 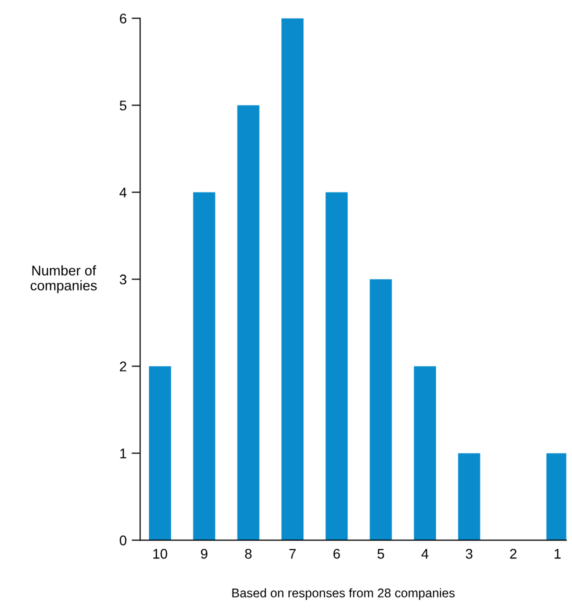 I want to click on y-tick-label: 1, so click(x=123, y=453).